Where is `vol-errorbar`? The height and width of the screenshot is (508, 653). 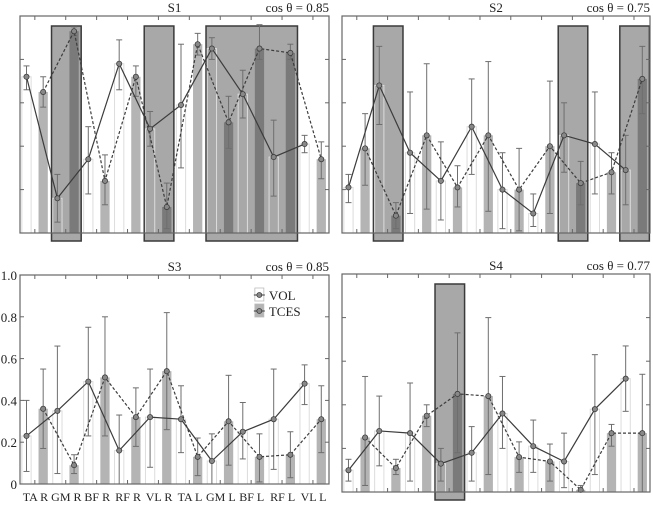
vol-errorbar is located at coordinates (533, 210).